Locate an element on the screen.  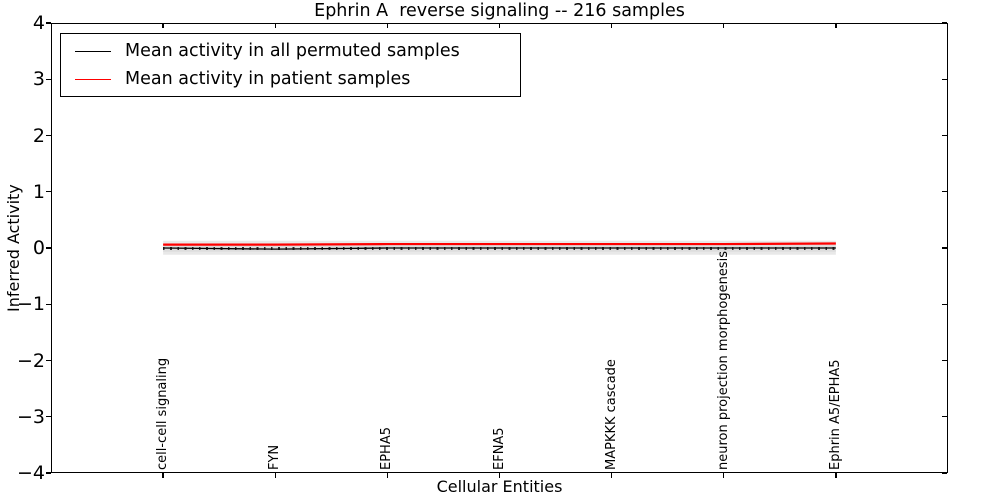
y-tick-label: −2 is located at coordinates (30, 360).